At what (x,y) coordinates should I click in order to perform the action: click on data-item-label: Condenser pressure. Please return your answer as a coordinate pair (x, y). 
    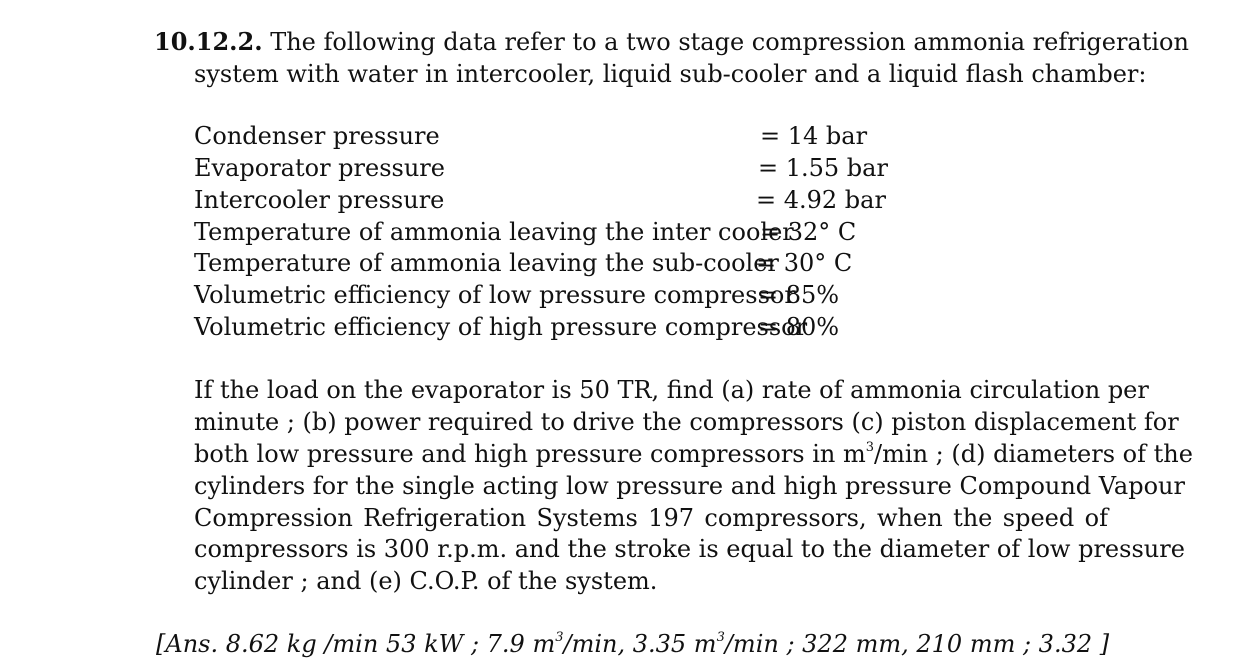
    Looking at the image, I should click on (317, 136).